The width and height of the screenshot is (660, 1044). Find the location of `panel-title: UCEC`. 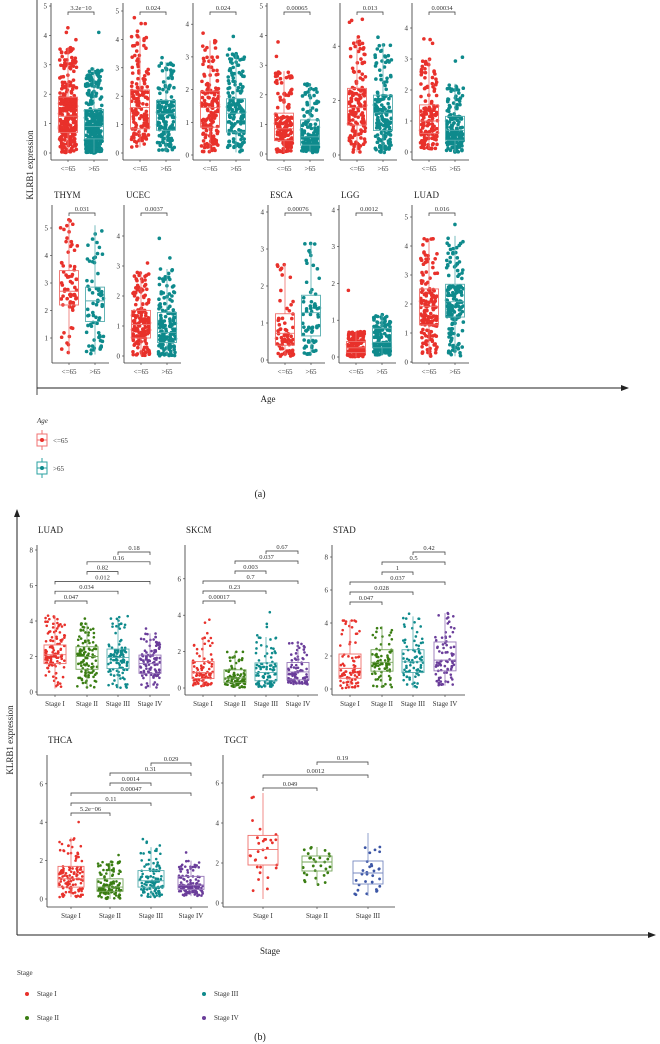

panel-title: UCEC is located at coordinates (138, 195).